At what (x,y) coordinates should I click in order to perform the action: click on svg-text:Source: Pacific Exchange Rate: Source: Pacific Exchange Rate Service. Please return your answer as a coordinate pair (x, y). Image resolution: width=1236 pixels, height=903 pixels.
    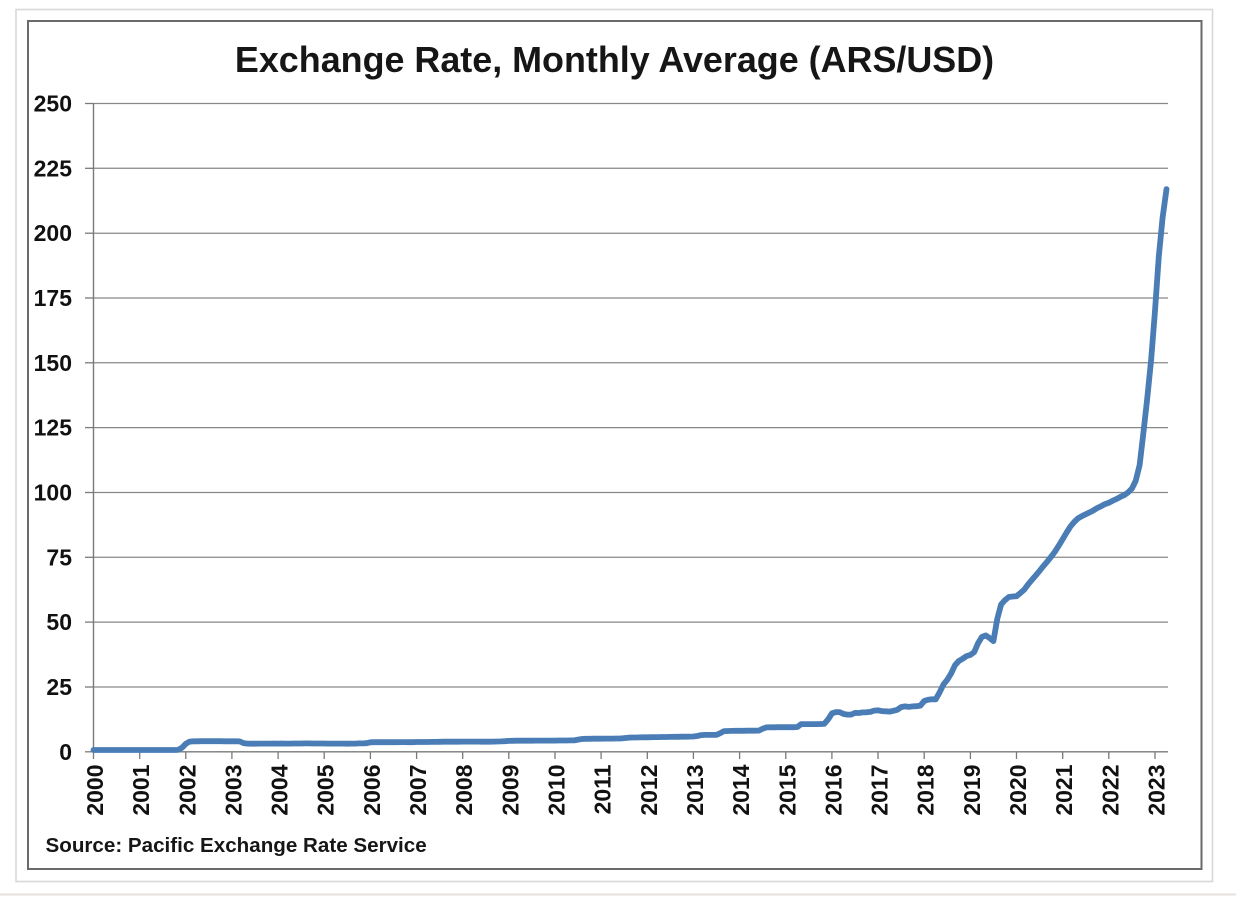
    Looking at the image, I should click on (236, 845).